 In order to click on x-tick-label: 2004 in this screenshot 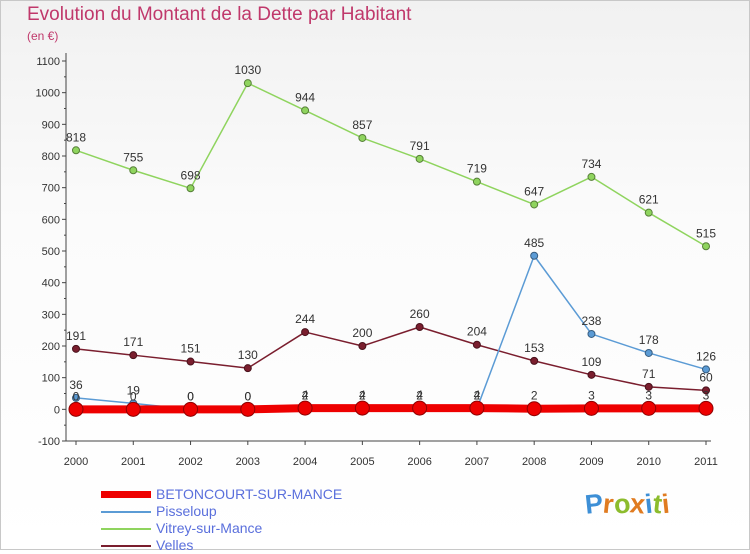, I will do `click(305, 462)`.